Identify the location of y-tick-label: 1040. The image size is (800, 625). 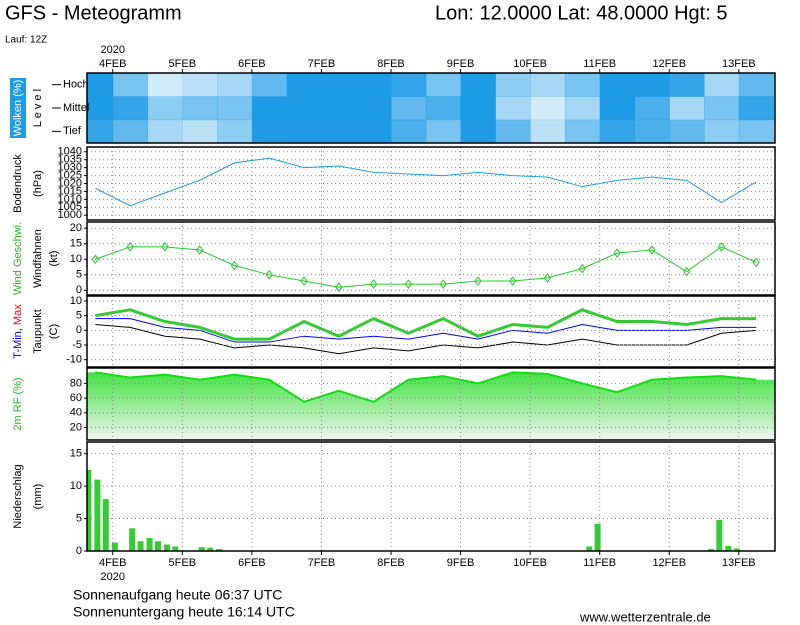
(70, 152).